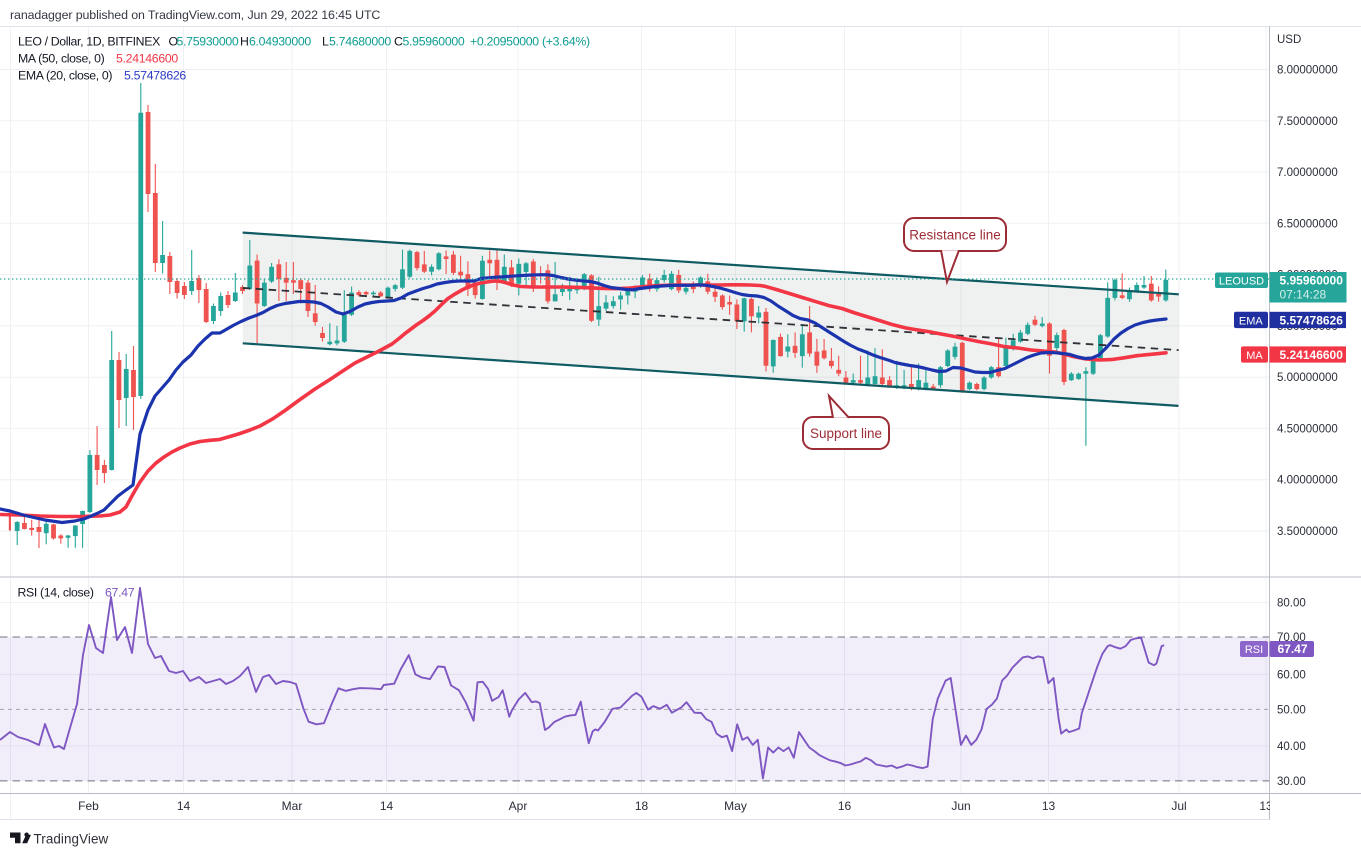  I want to click on svg-text: EMA (20, close, 0), so click(65, 76).